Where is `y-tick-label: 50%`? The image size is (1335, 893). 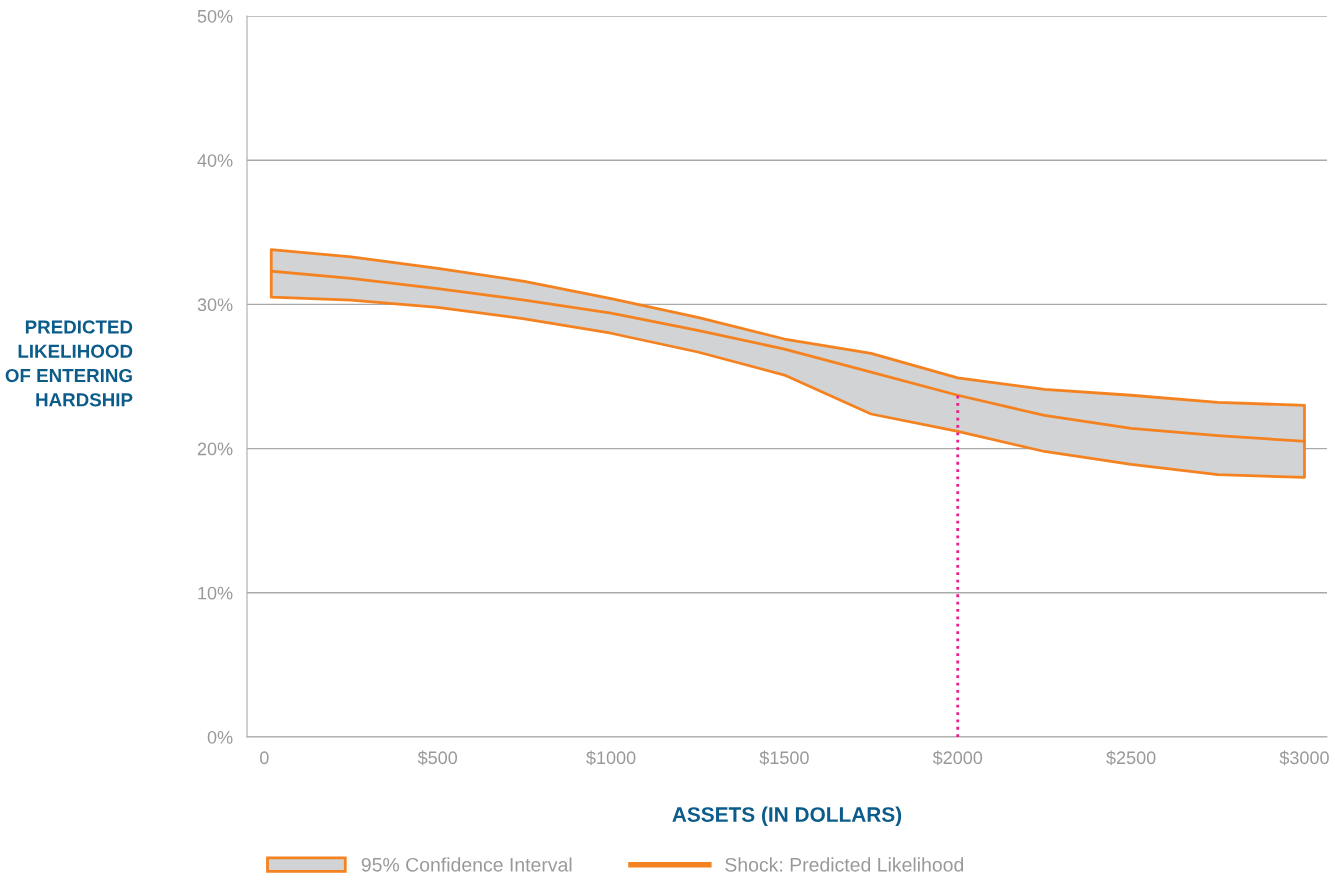 y-tick-label: 50% is located at coordinates (215, 16).